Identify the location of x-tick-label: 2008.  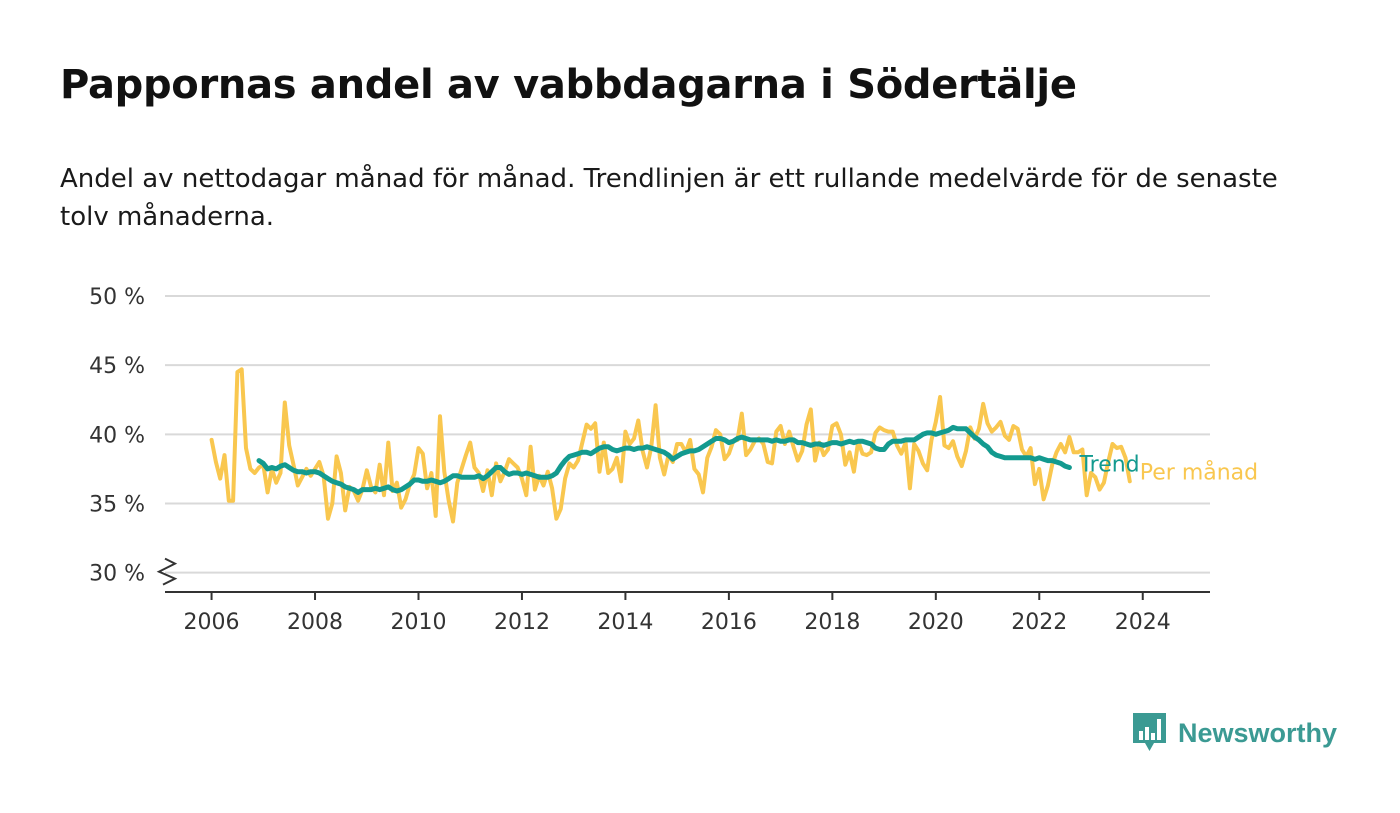
(315, 622).